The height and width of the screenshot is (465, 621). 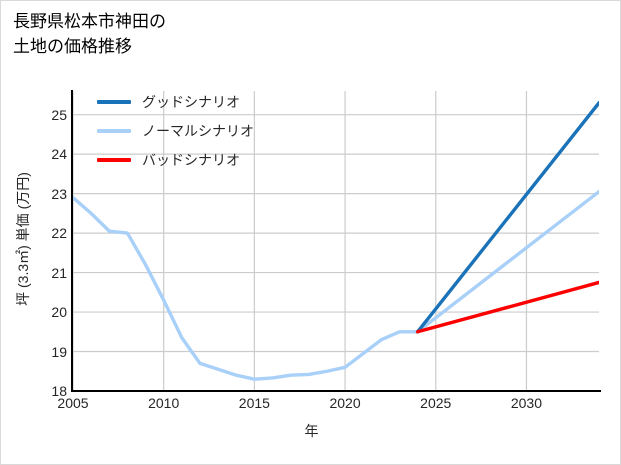 I want to click on x-axis-line, so click(x=336, y=391).